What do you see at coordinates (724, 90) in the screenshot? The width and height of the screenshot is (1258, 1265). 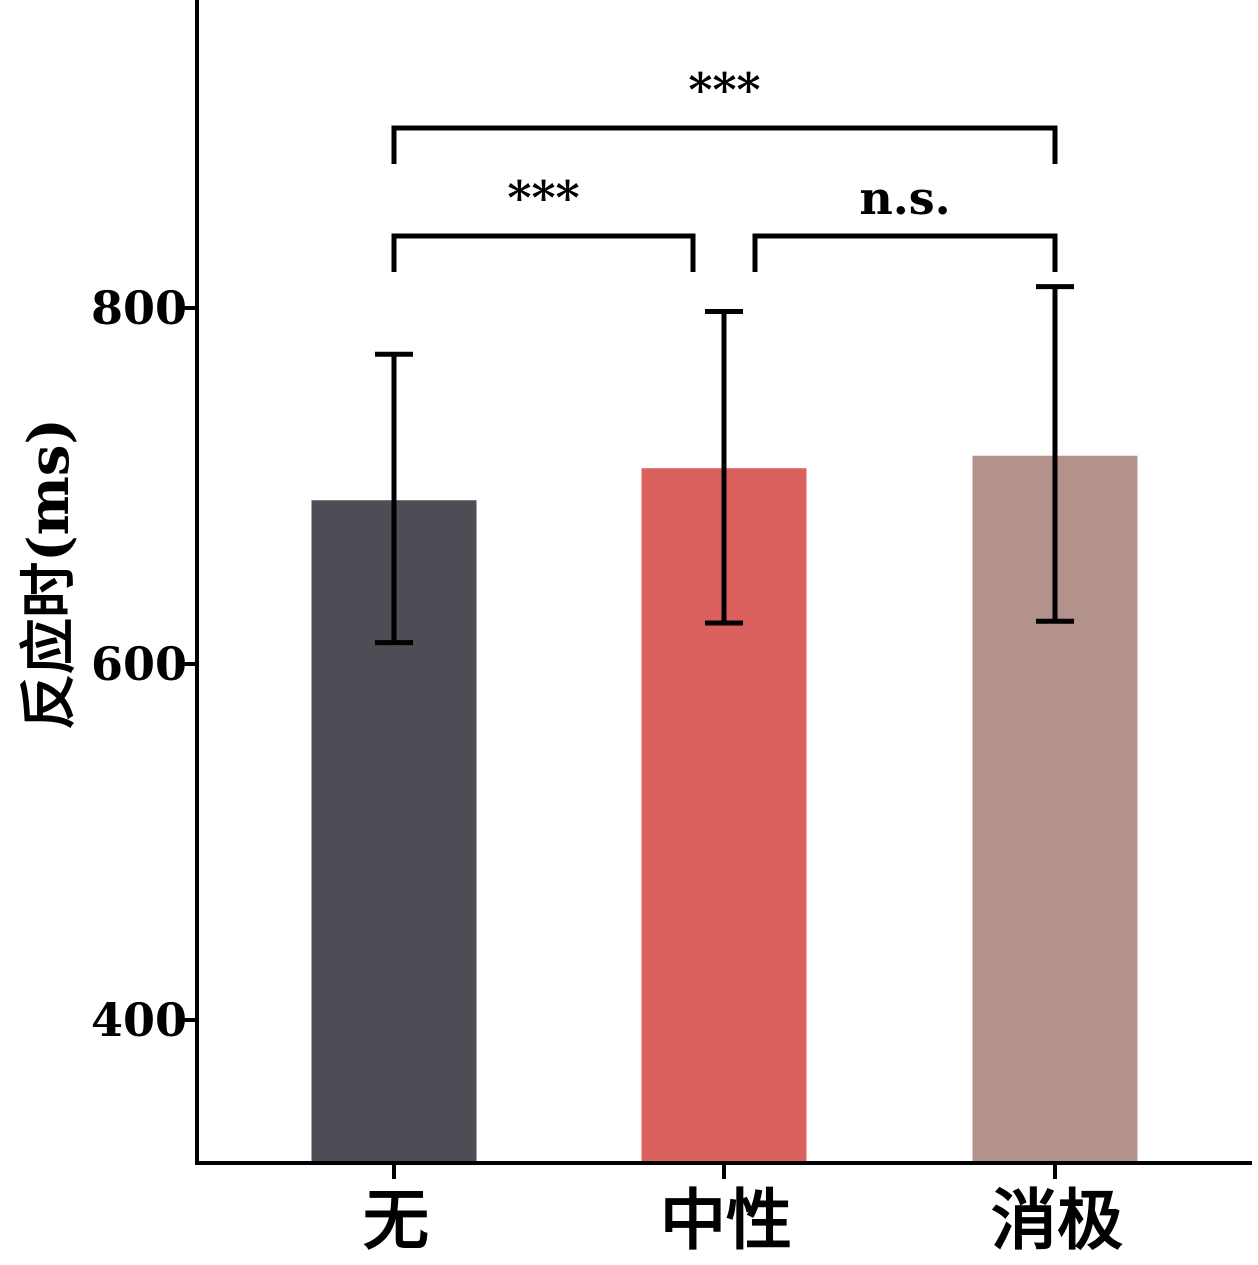 I see `significance-label-1: ***` at bounding box center [724, 90].